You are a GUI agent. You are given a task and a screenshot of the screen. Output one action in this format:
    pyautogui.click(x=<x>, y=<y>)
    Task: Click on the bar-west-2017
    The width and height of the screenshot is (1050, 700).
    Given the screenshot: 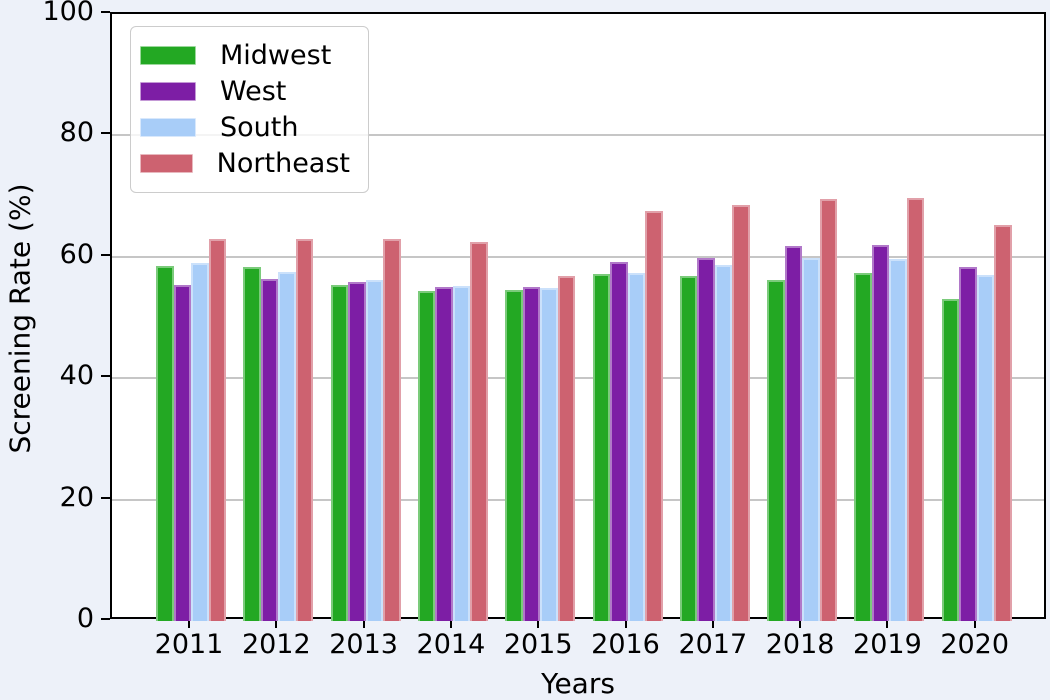 What is the action you would take?
    pyautogui.click(x=706, y=439)
    